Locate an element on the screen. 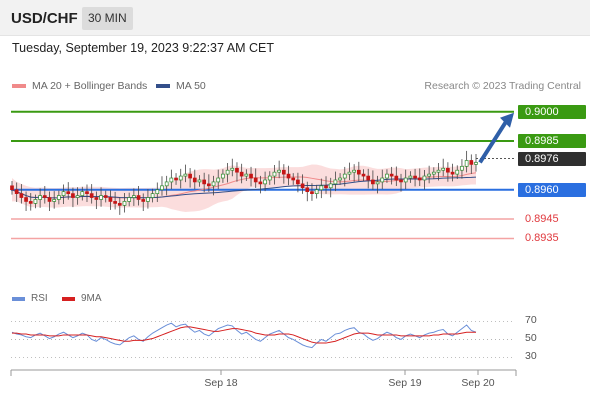 This screenshot has width=590, height=400. timeframe-button: 30 MIN is located at coordinates (107, 18).